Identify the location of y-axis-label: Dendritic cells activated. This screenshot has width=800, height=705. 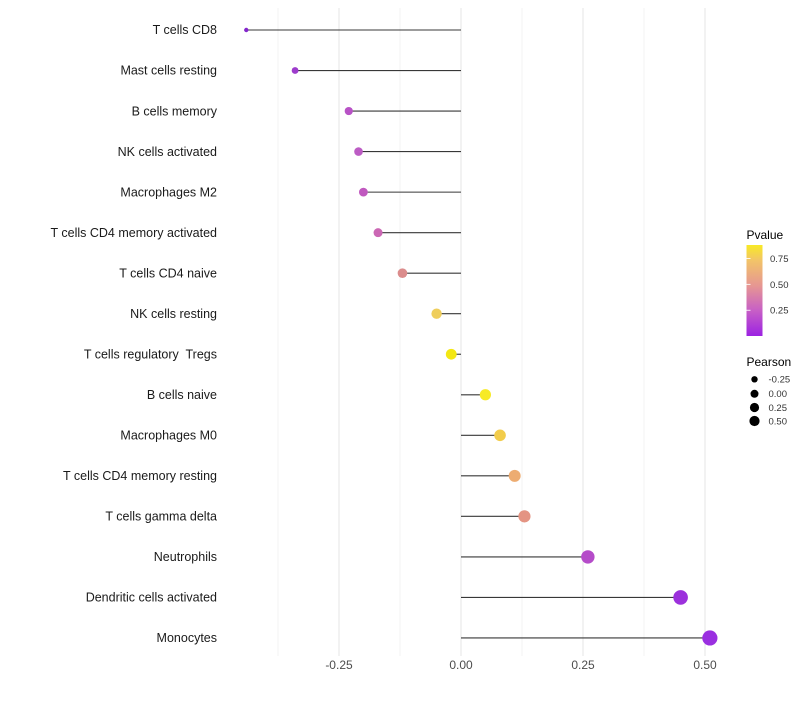
(151, 598).